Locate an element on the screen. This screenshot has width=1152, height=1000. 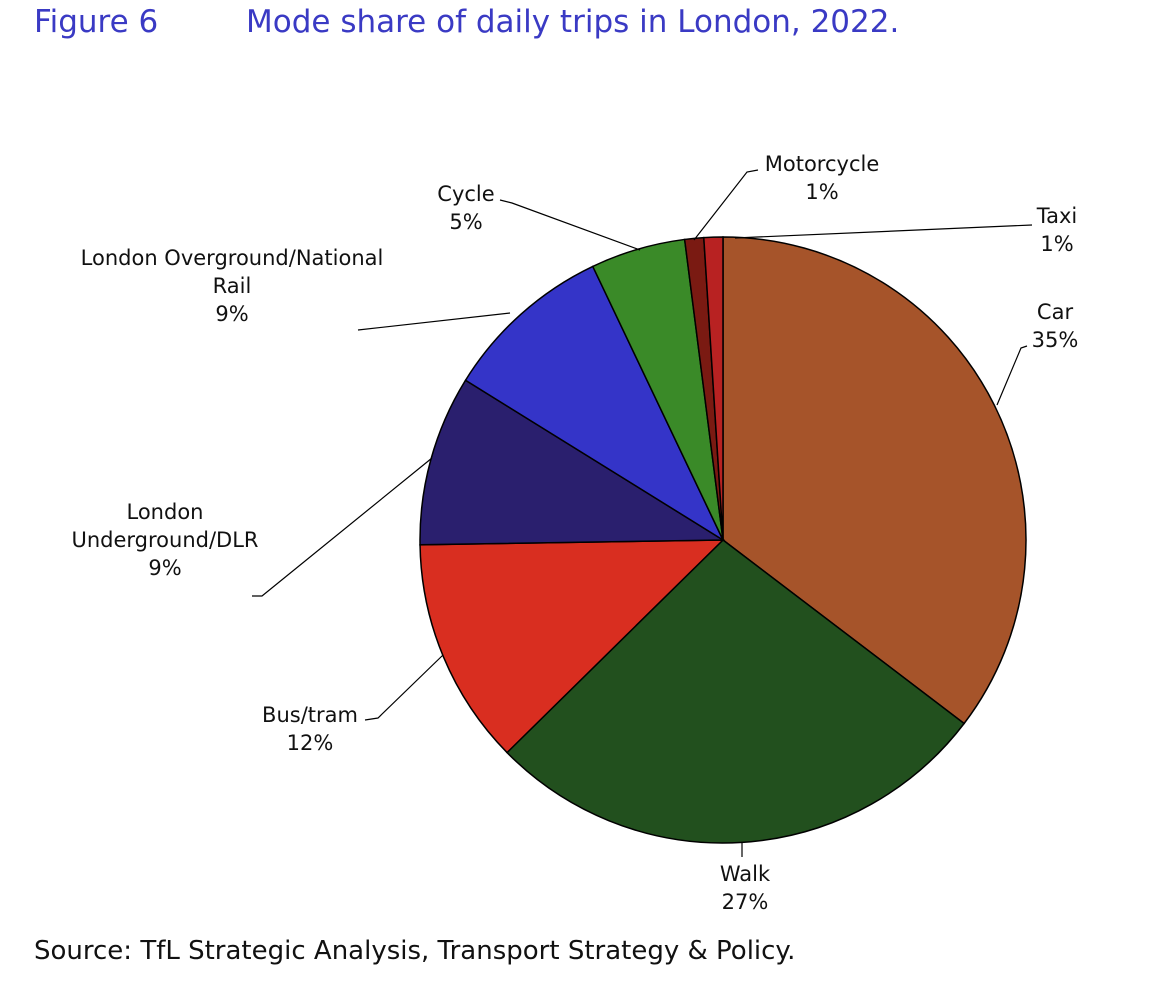
slice-label: Cycle 5% is located at coordinates (466, 208).